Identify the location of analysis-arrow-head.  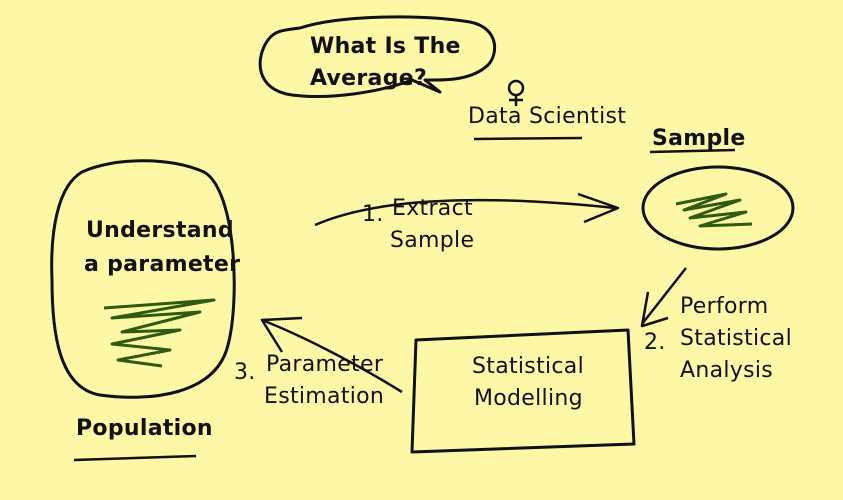
(654, 309).